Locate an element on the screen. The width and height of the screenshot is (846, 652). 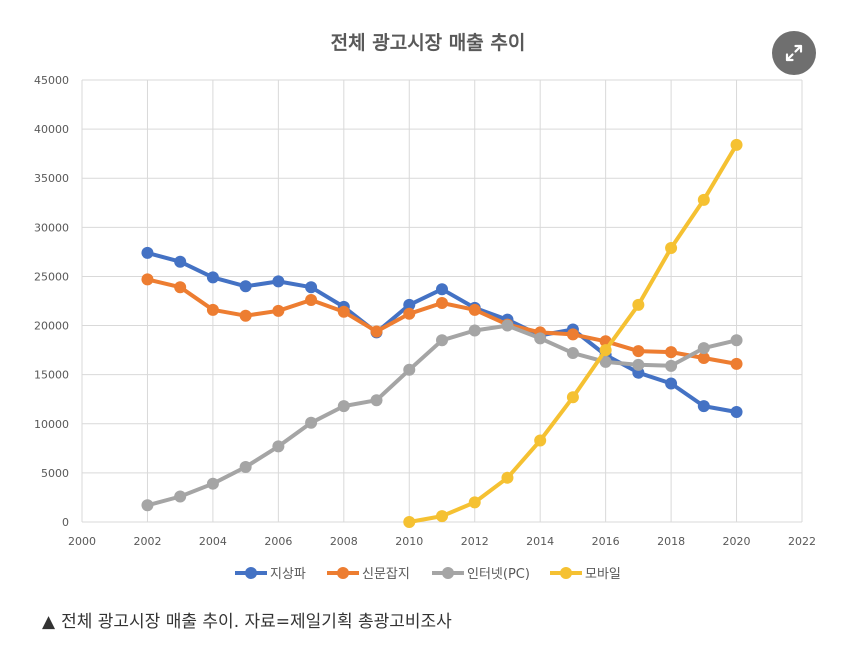
legend-label: 지상파 is located at coordinates (288, 574).